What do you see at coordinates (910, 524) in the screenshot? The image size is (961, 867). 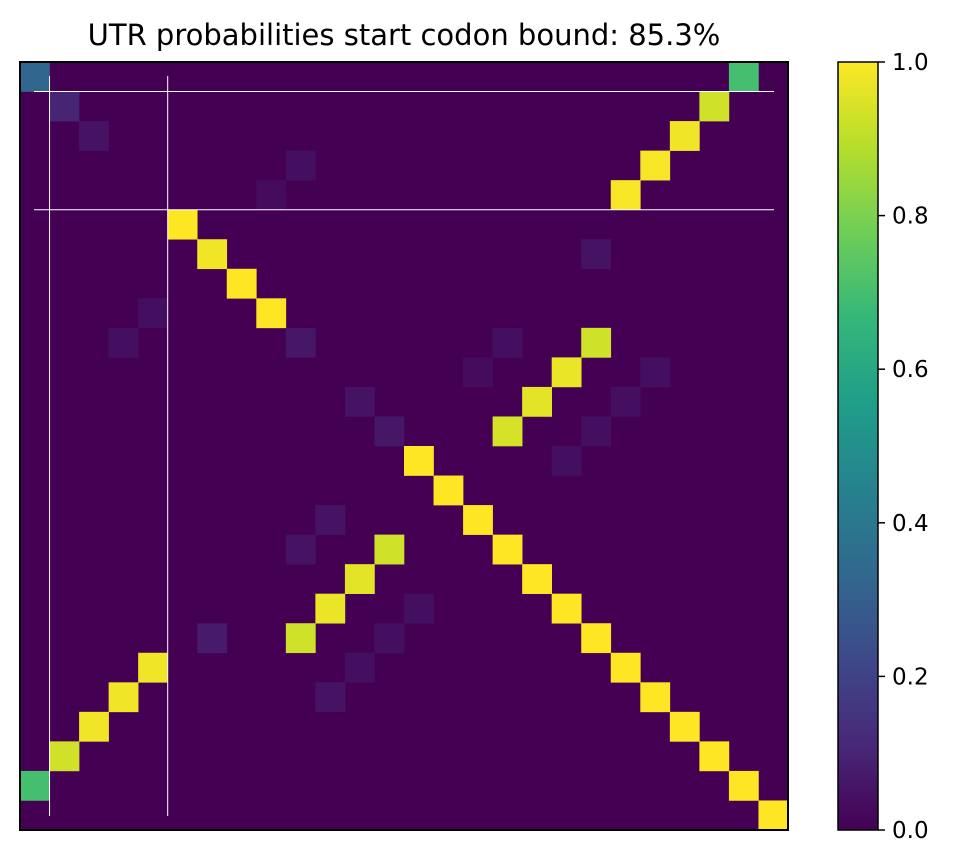 I see `colorbar-tick-label: 0.4` at bounding box center [910, 524].